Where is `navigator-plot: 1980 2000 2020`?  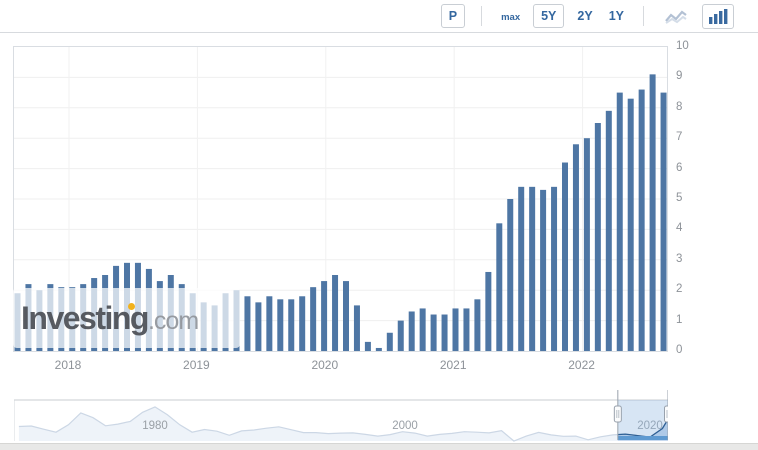
navigator-plot: 1980 2000 2020 is located at coordinates (342, 415).